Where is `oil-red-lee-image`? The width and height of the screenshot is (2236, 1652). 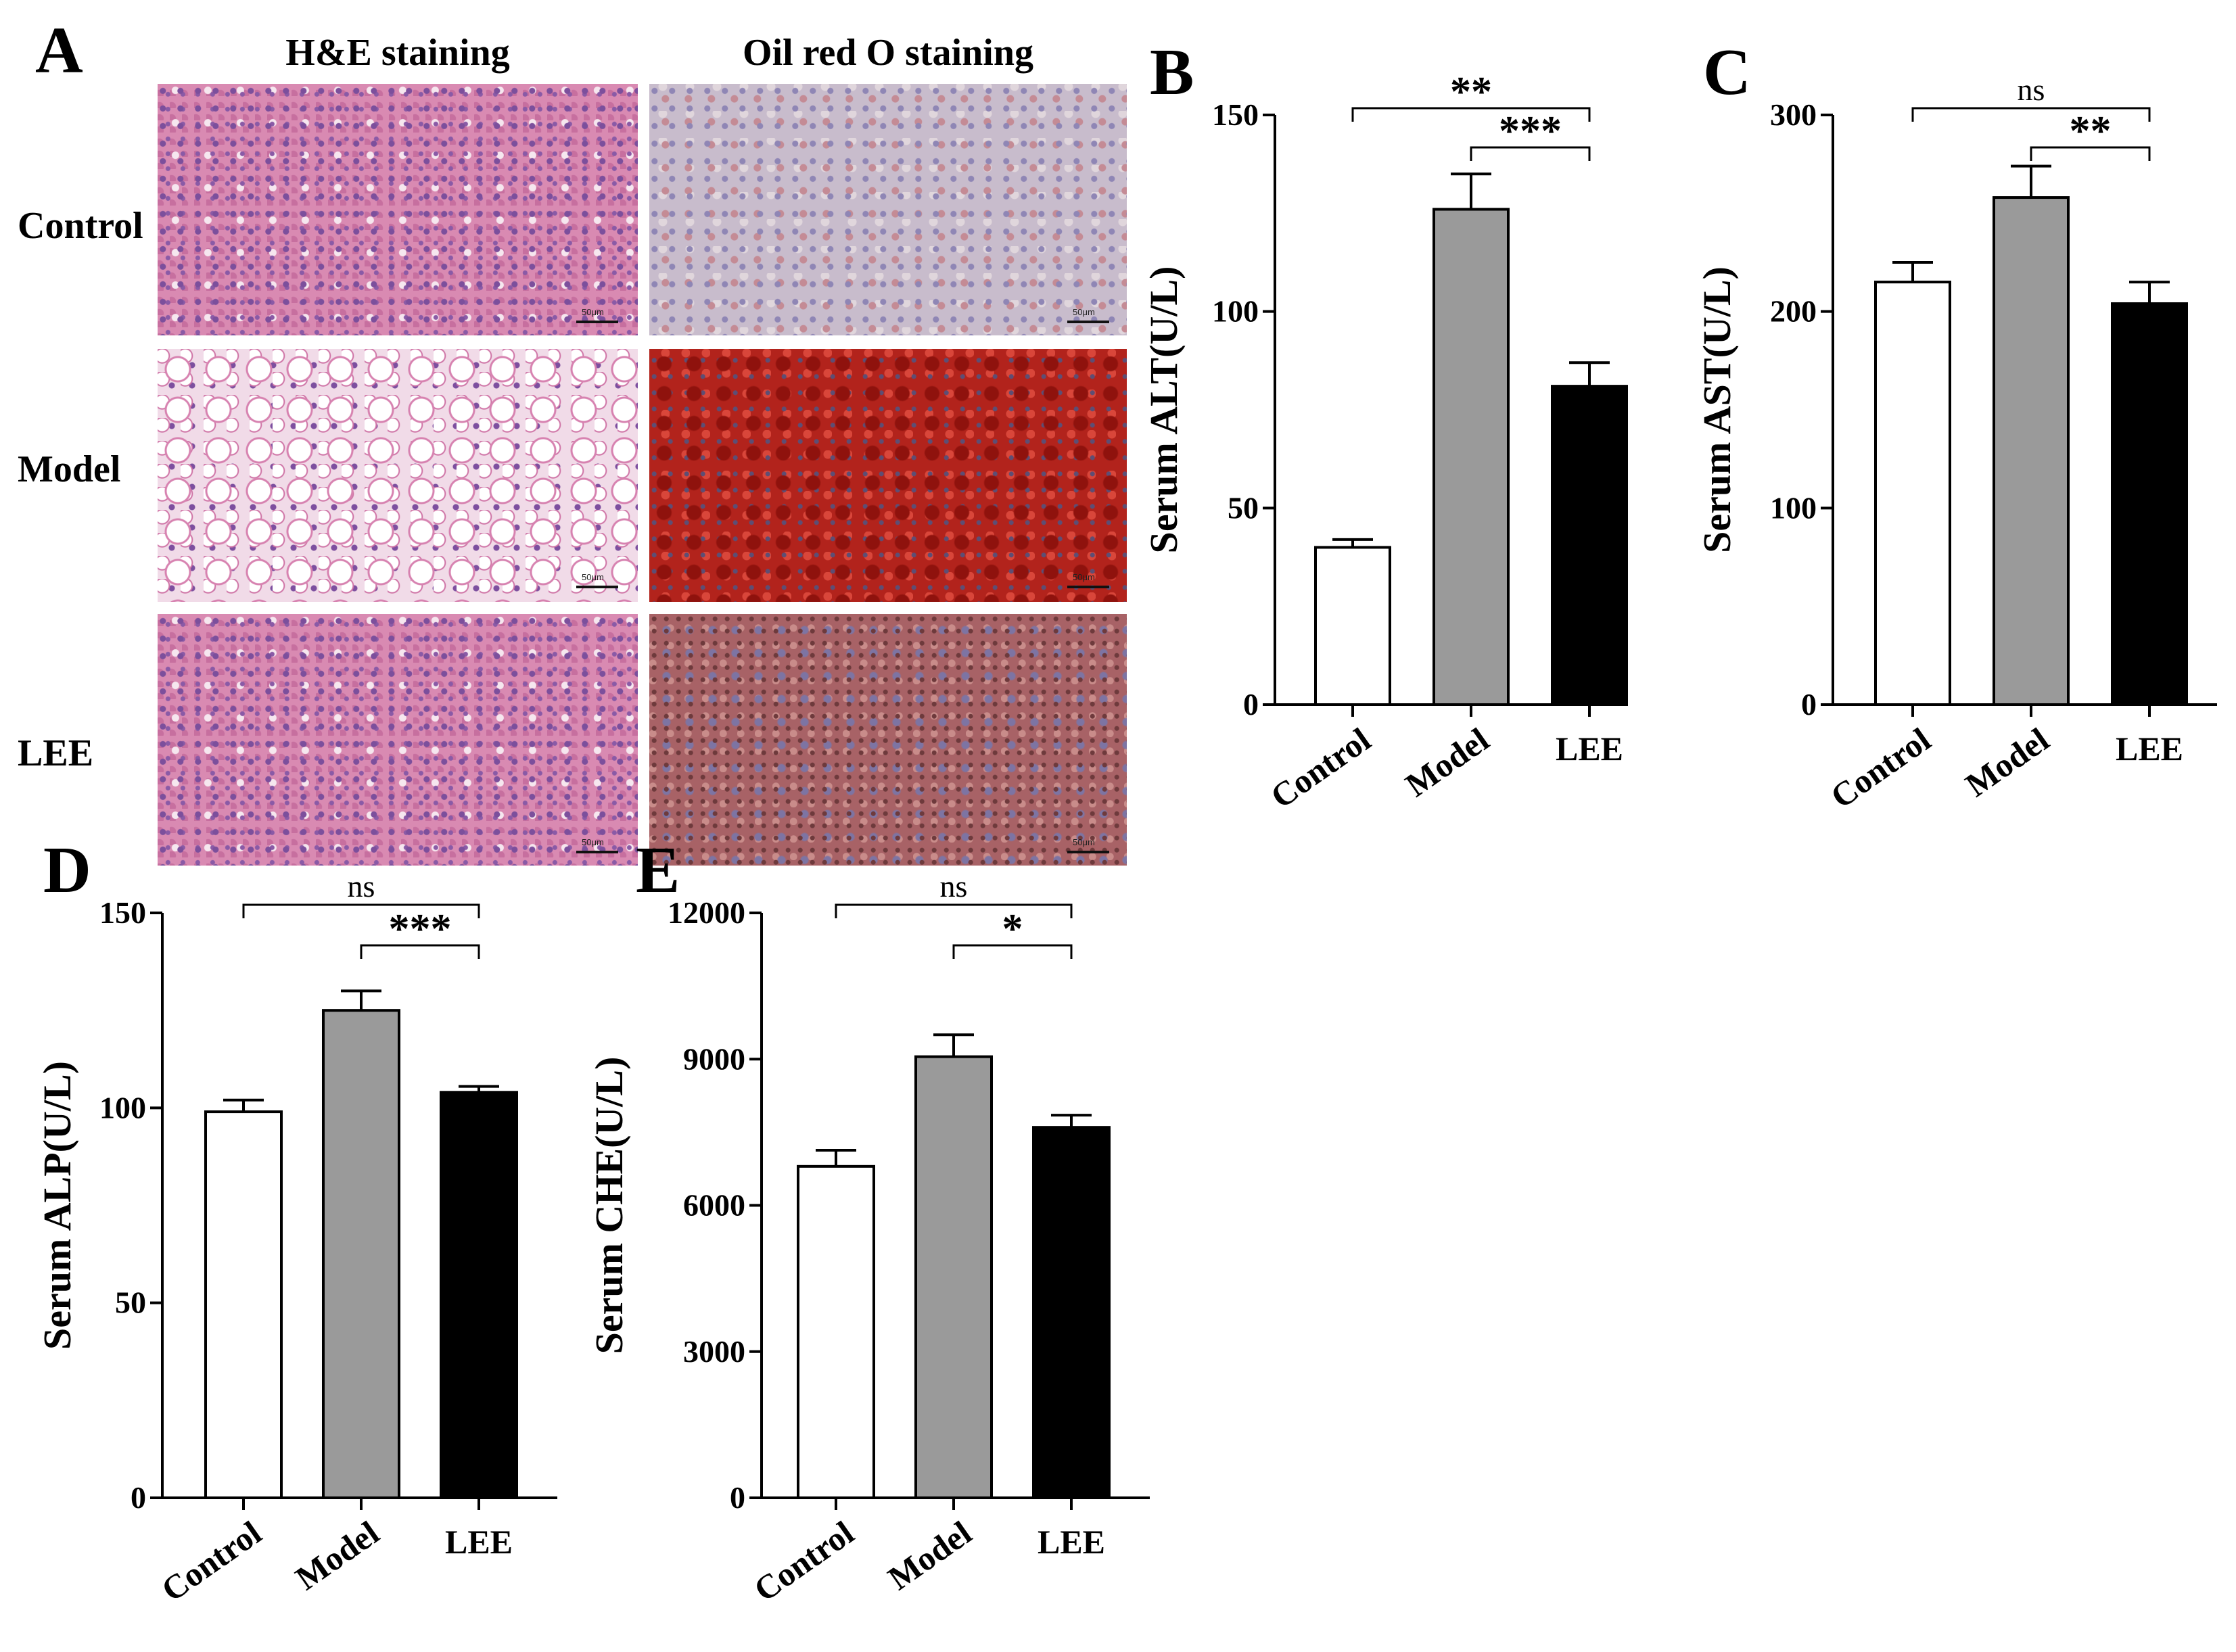
oil-red-lee-image is located at coordinates (888, 740).